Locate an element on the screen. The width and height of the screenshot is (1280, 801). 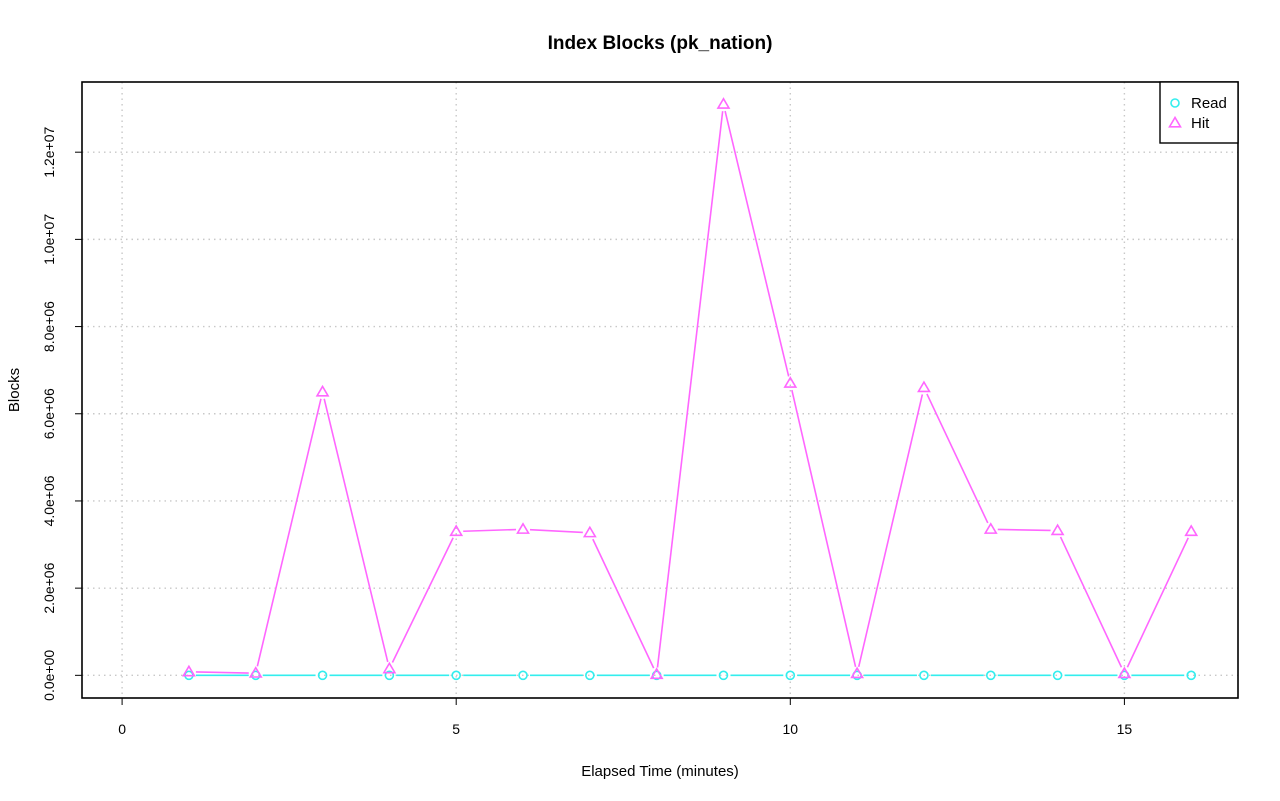
y-tick-label: 1.2e+07 is located at coordinates (49, 151).